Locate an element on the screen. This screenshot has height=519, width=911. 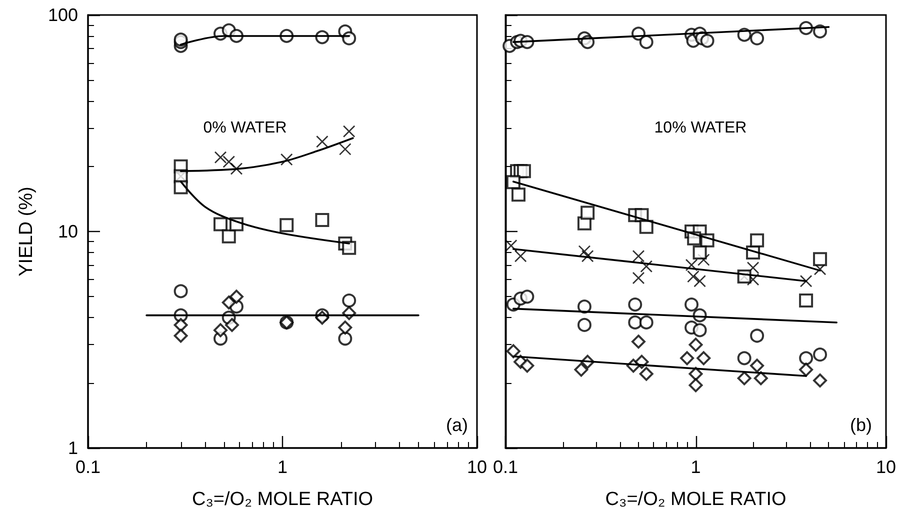
annotation: 0% WATER is located at coordinates (245, 128).